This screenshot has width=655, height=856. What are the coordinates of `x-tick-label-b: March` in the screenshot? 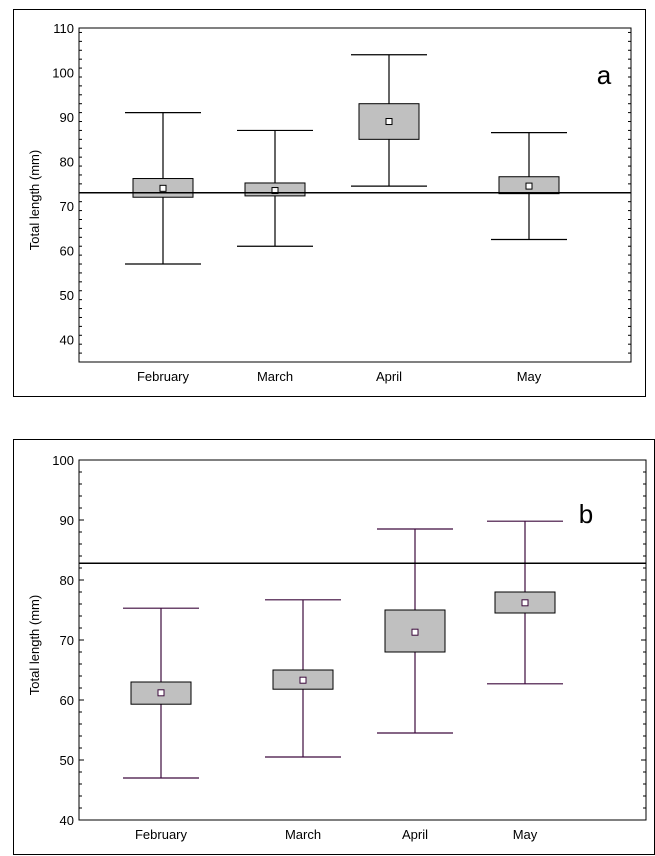 It's located at (303, 834).